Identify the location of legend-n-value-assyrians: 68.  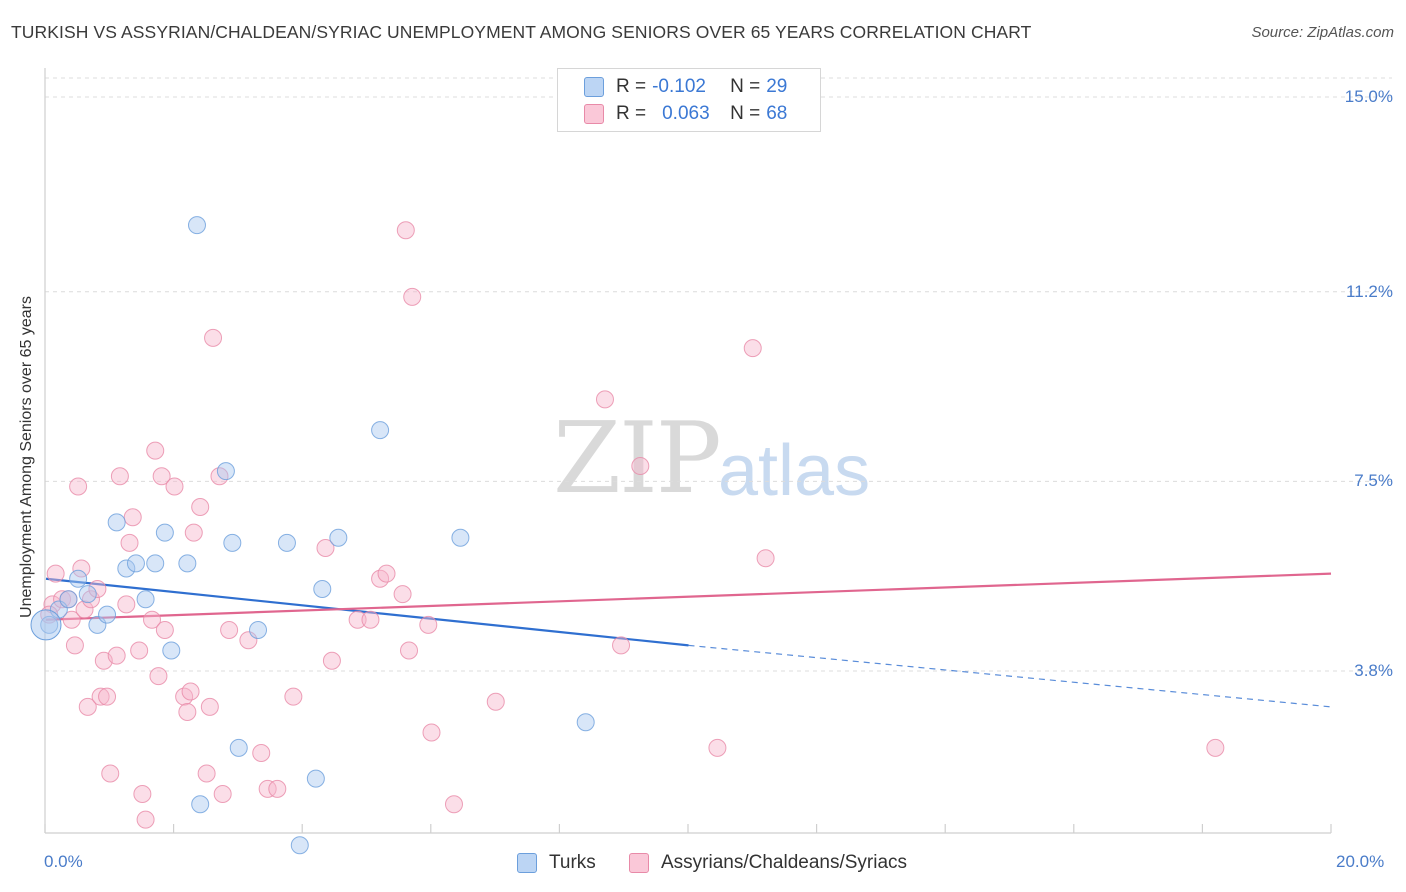
(777, 113).